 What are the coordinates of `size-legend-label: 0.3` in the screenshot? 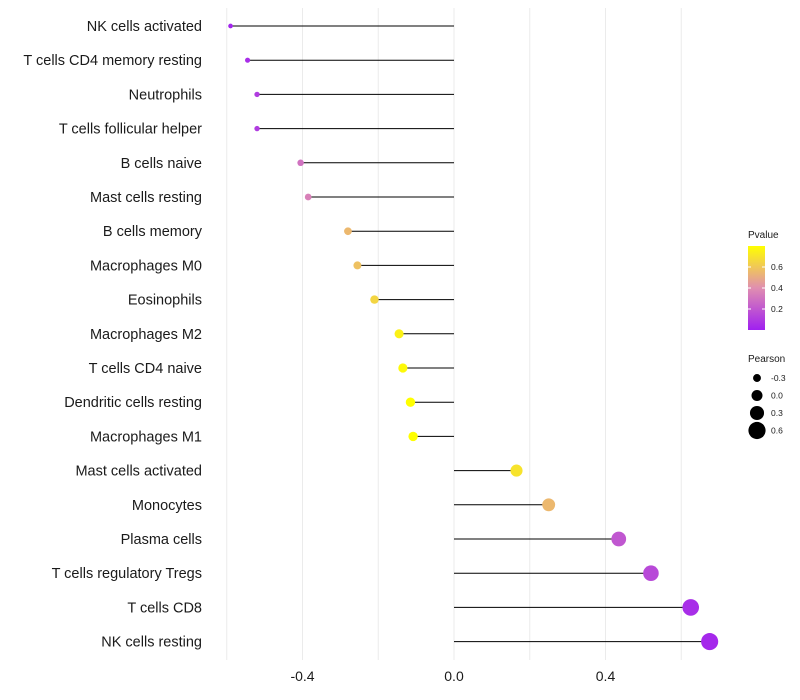 It's located at (777, 413).